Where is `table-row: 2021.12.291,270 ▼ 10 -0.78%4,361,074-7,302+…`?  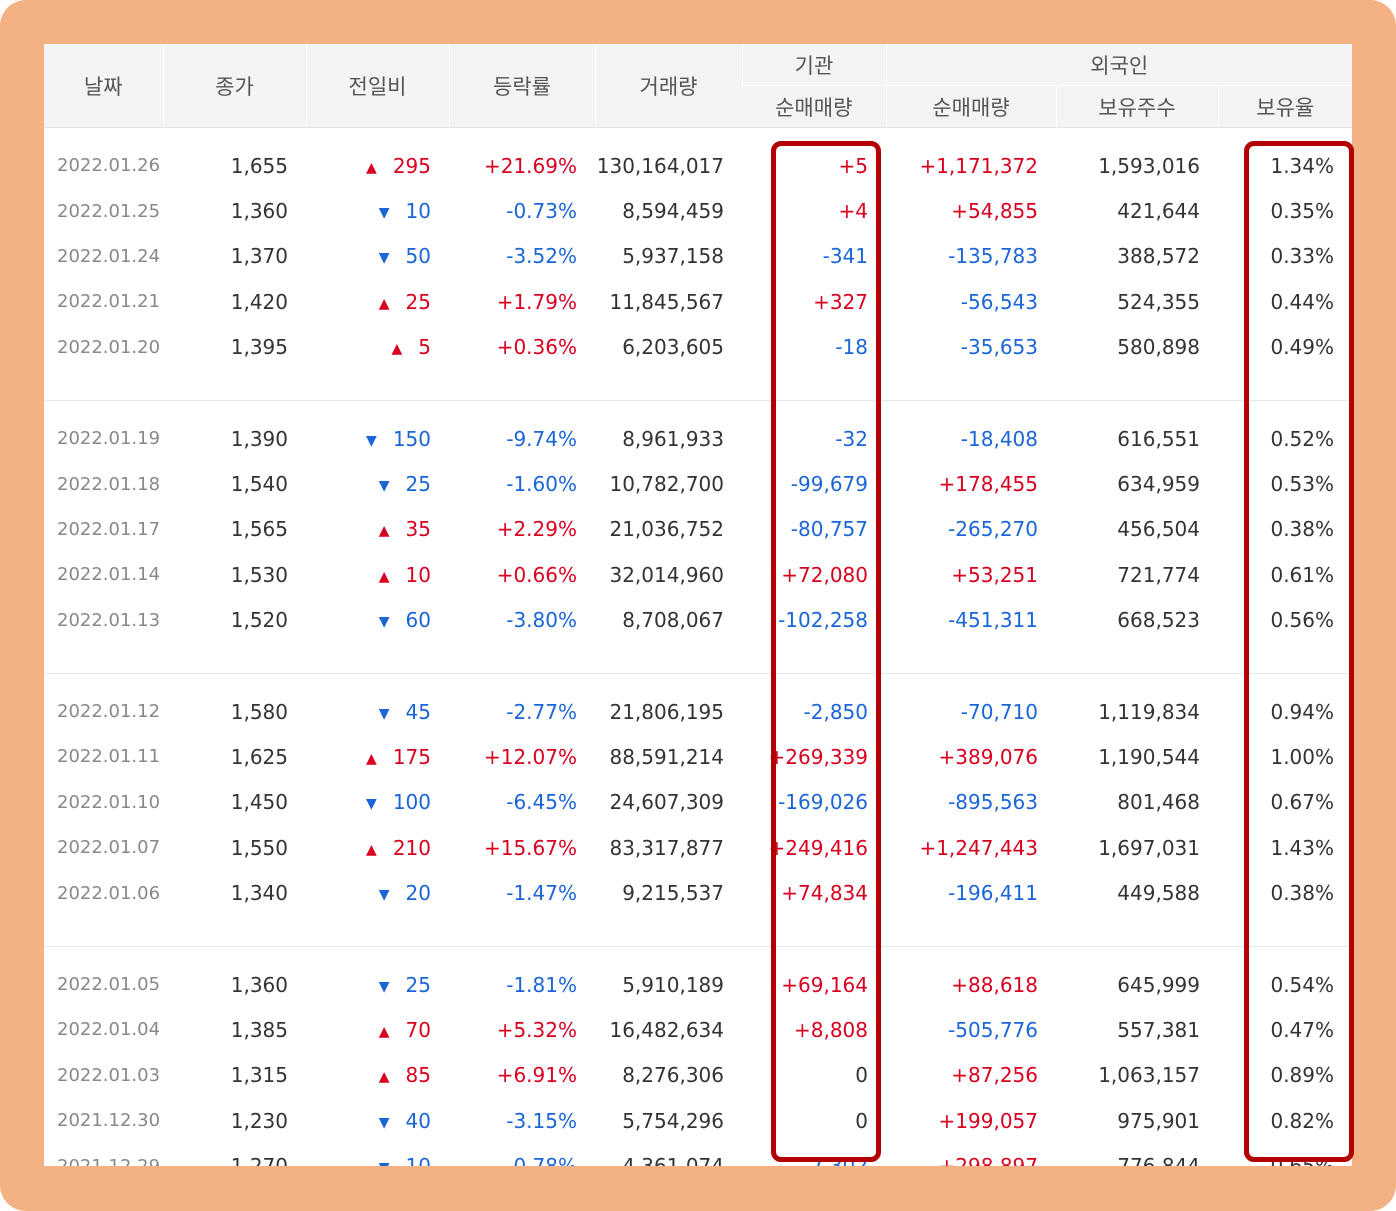
table-row: 2021.12.291,270 ▼ 10 -0.78%4,361,074-7,302+… is located at coordinates (698, 1154).